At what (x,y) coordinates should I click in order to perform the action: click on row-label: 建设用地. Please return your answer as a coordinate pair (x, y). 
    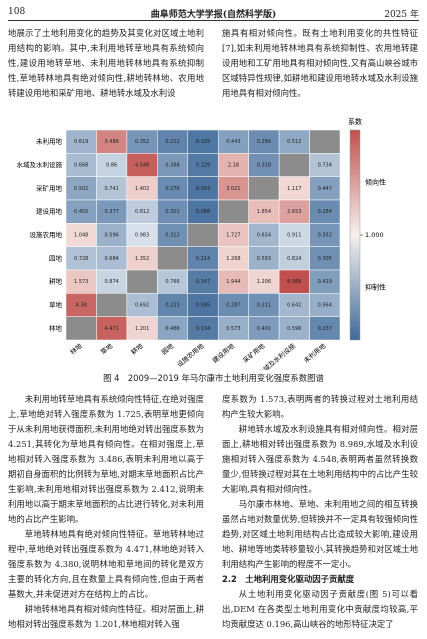
    Looking at the image, I should click on (49, 211).